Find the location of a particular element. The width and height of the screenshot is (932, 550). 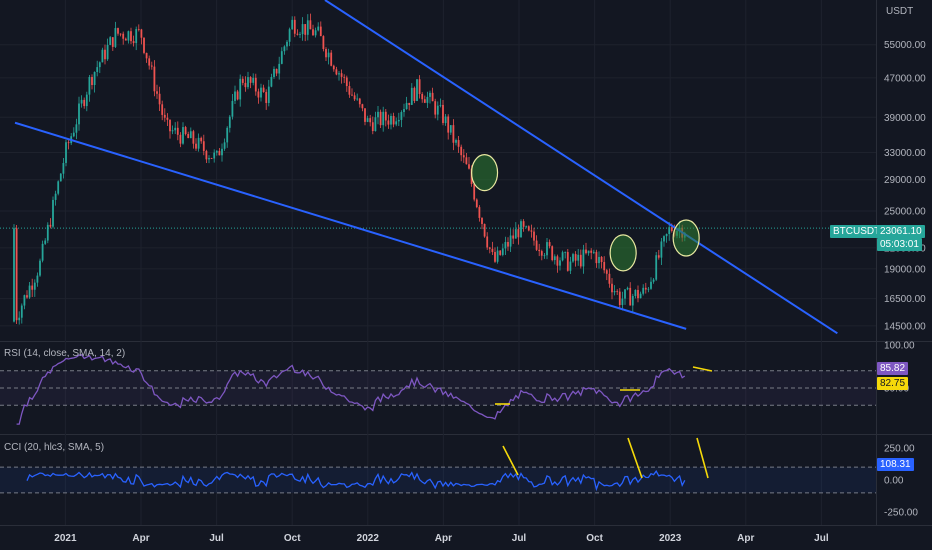

symbol-tag: BTCUSDT is located at coordinates (857, 231).